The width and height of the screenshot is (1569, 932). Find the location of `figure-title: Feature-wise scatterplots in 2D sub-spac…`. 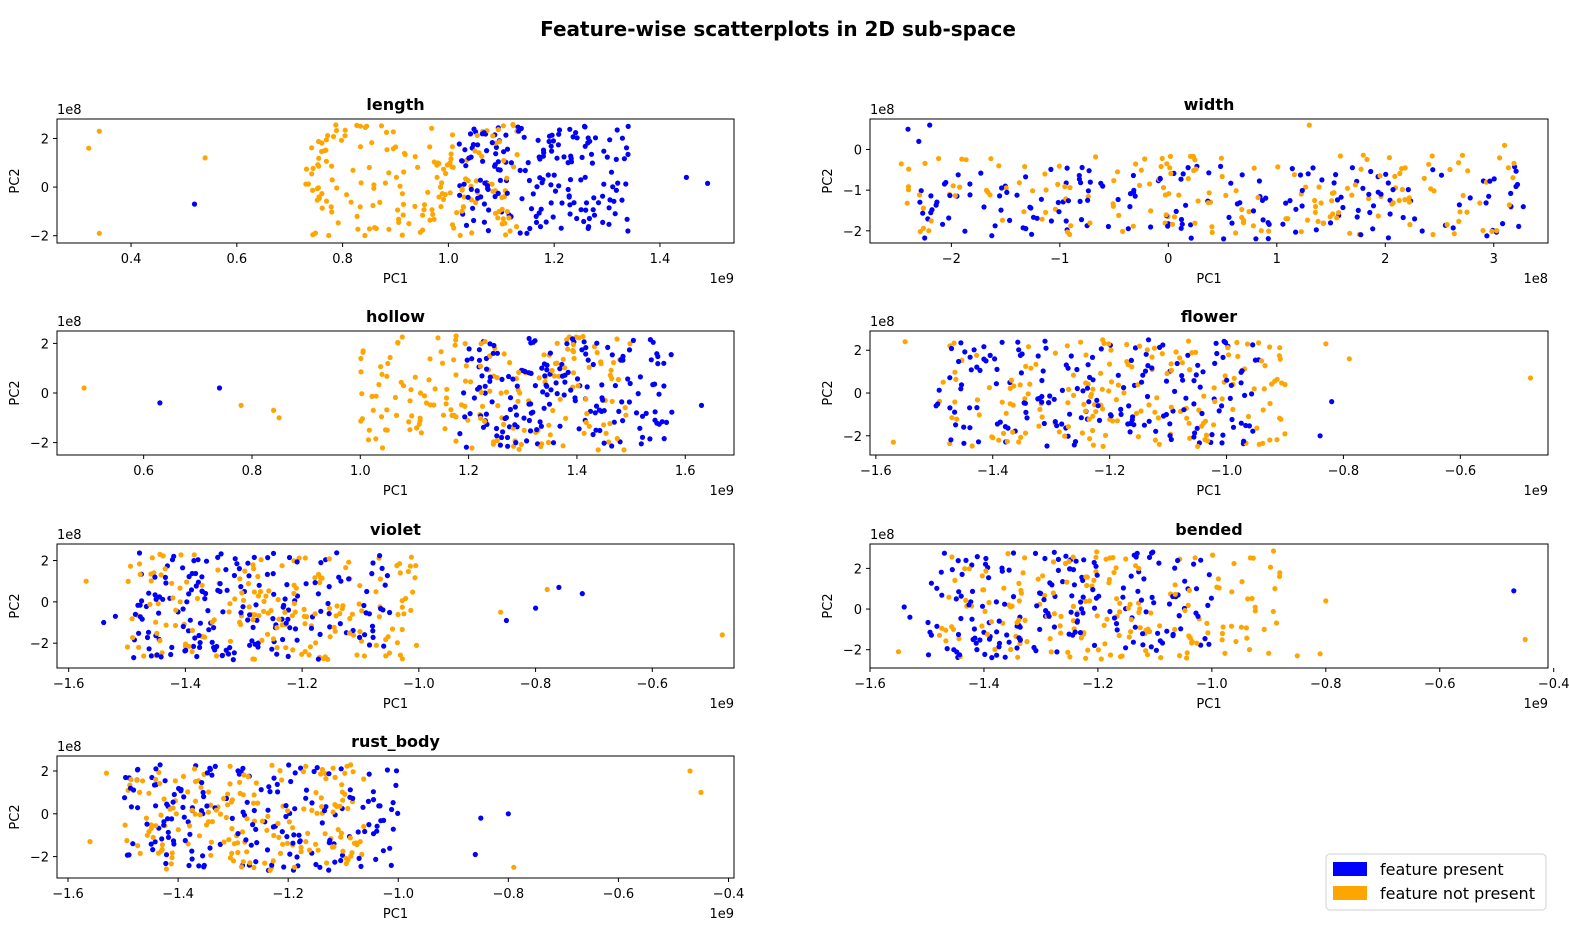

figure-title: Feature-wise scatterplots in 2D sub-spac… is located at coordinates (778, 29).